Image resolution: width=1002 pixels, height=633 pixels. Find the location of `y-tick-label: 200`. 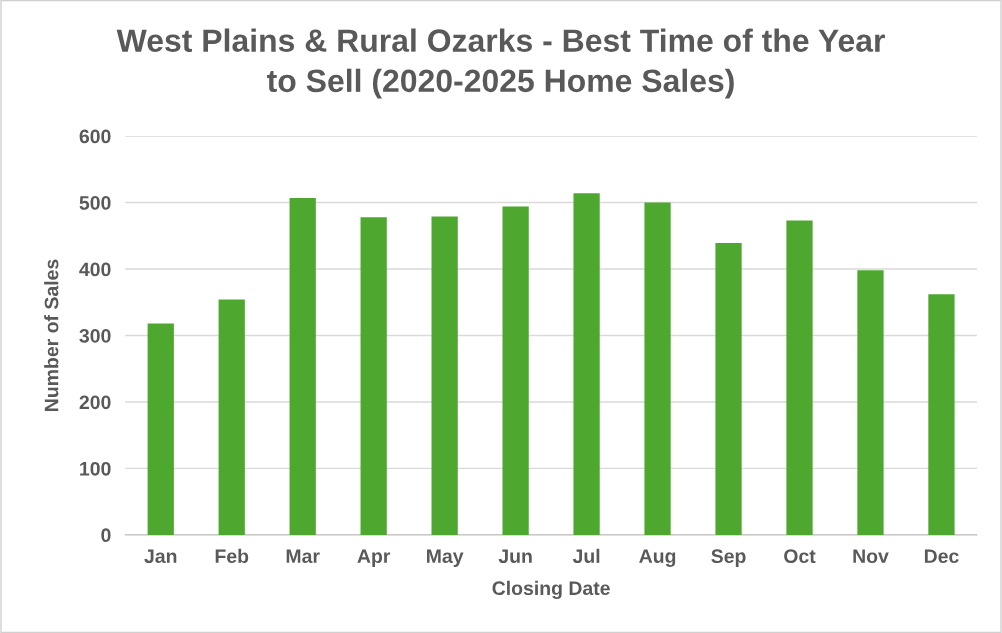

y-tick-label: 200 is located at coordinates (95, 402).